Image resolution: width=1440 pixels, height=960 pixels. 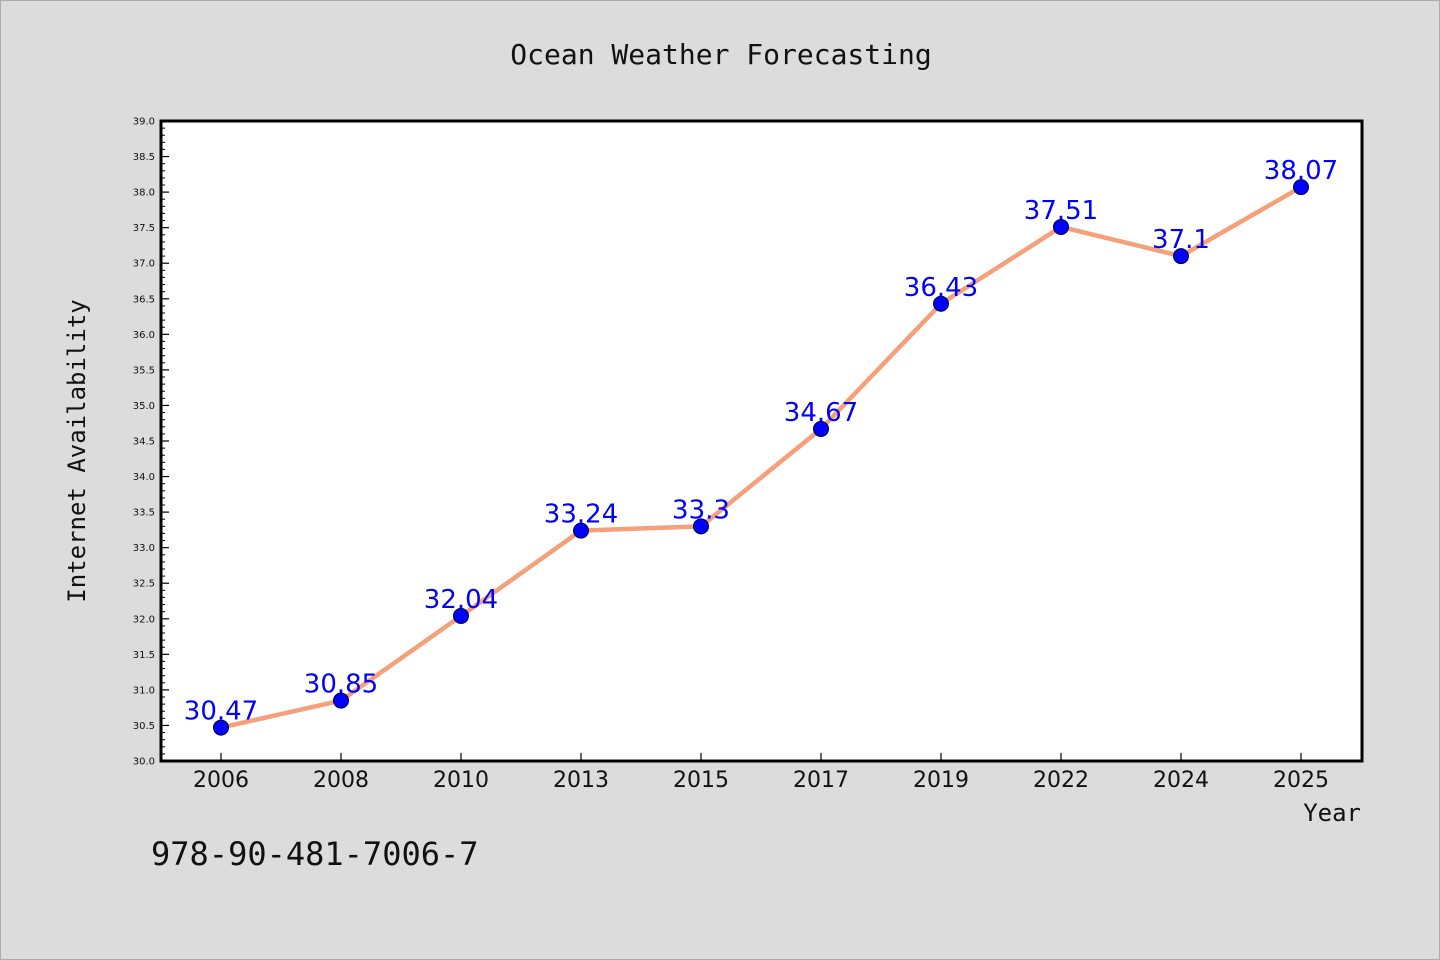 I want to click on y-tick-label: 32.5, so click(x=144, y=584).